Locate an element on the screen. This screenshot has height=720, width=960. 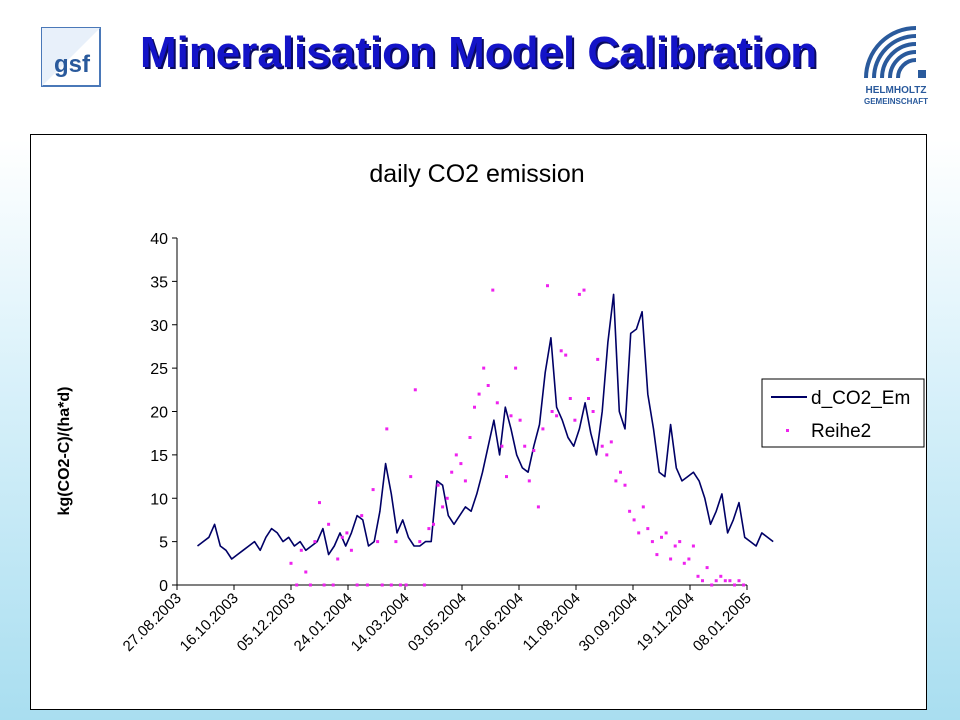
legend-box is located at coordinates (843, 413).